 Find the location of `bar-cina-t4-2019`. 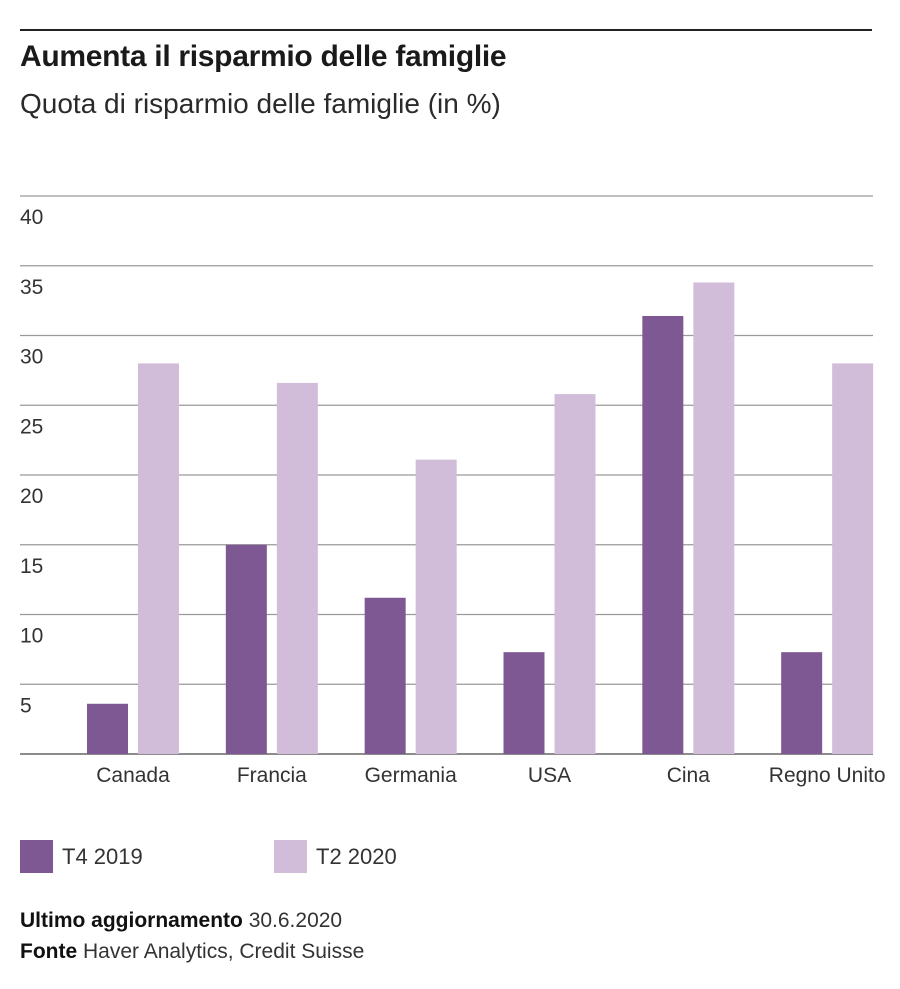

bar-cina-t4-2019 is located at coordinates (663, 534).